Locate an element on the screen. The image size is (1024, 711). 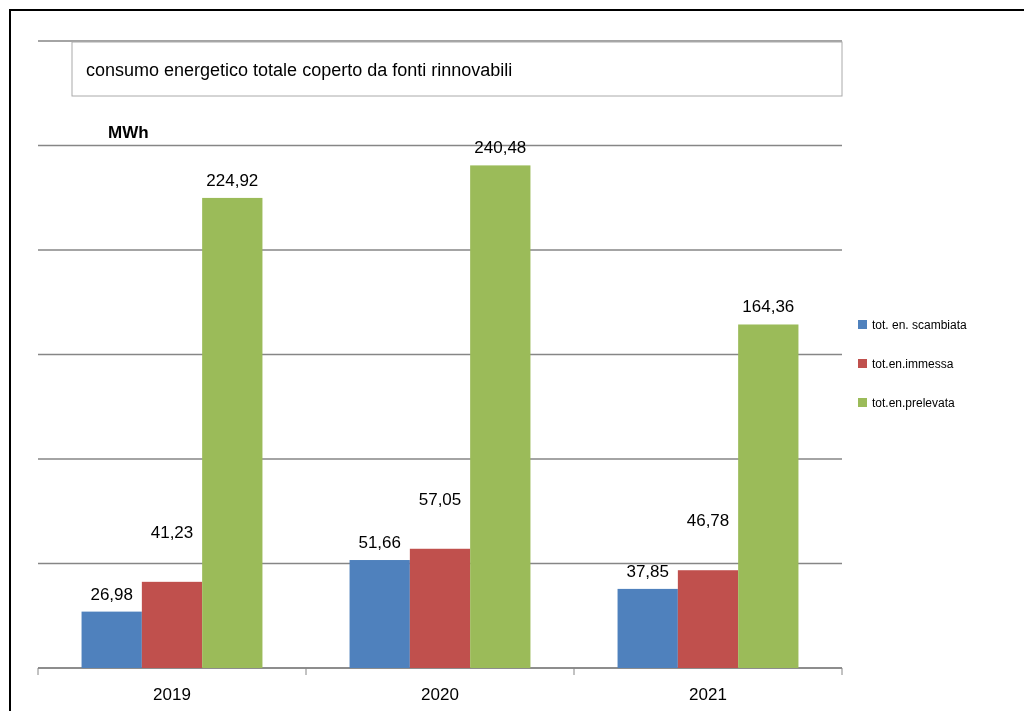
legend-label: tot.en.prelevata is located at coordinates (914, 403).